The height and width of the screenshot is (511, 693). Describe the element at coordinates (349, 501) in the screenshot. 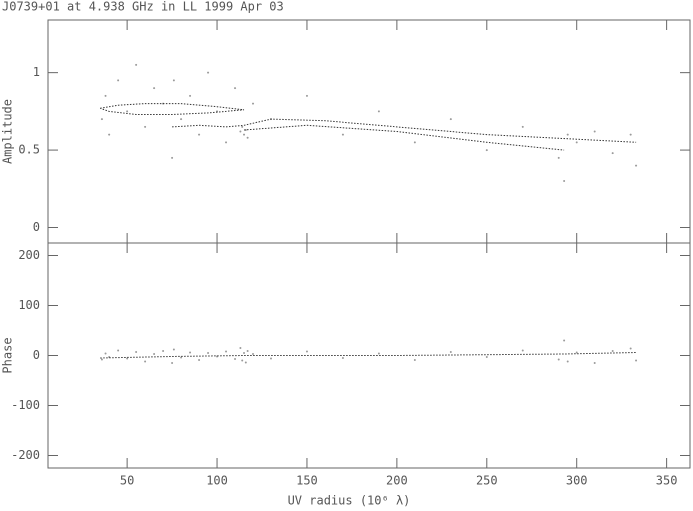

I see `x-axis-label: UV radius (10⁶ λ)` at that location.